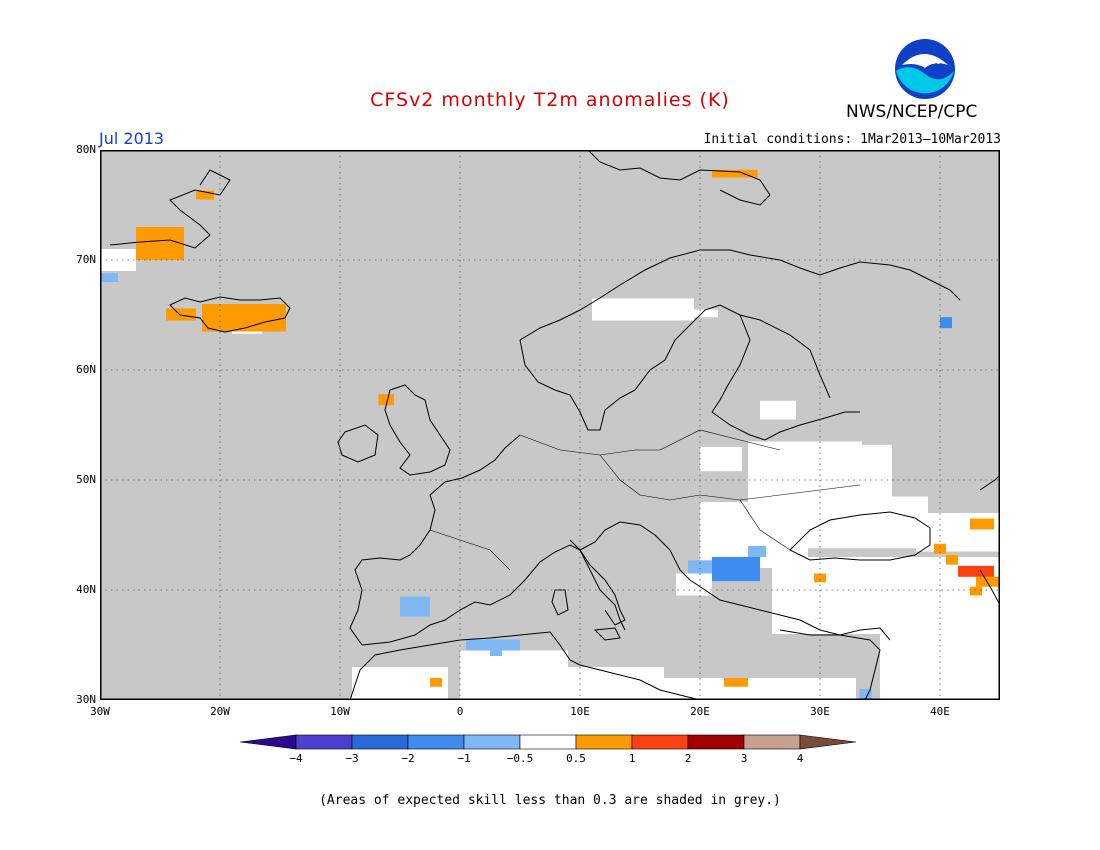 This screenshot has width=1100, height=850. I want to click on agency-label: NWS/NCEP/CPC, so click(912, 112).